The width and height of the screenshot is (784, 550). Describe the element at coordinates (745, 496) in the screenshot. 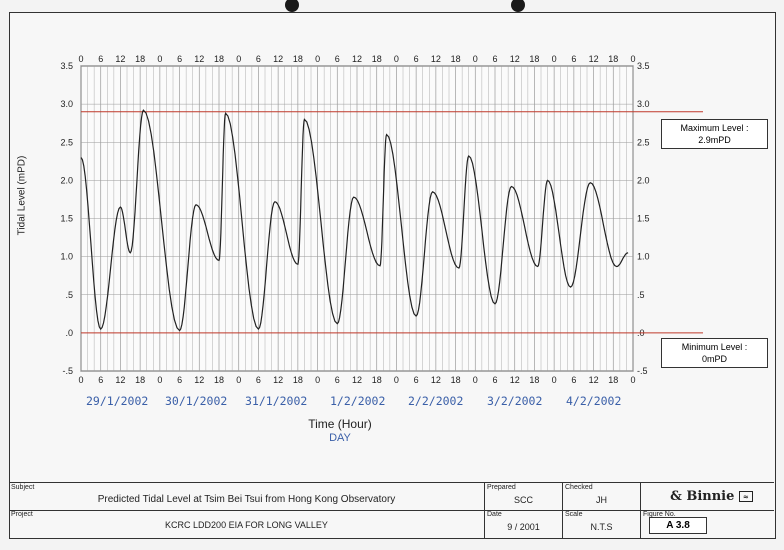

I see `logo-mark-icon: ≈` at that location.